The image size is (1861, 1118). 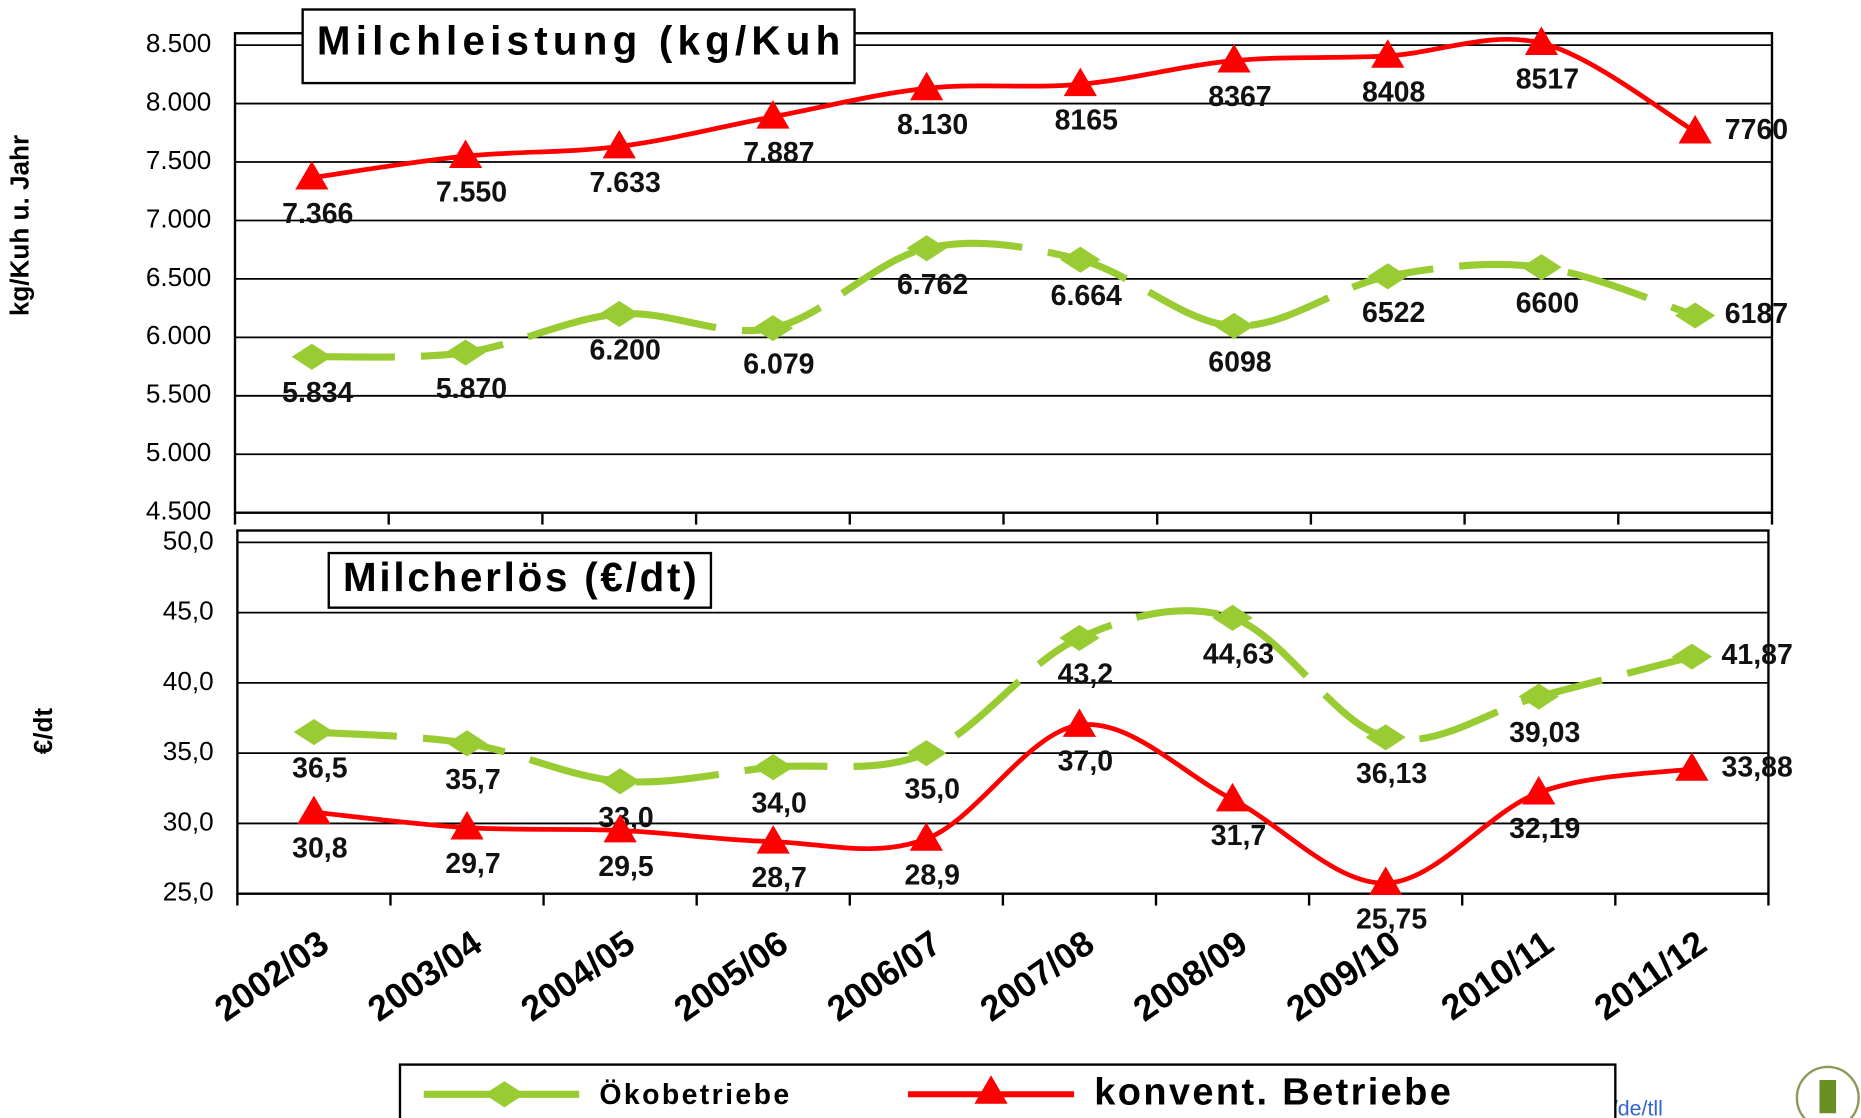 What do you see at coordinates (778, 153) in the screenshot?
I see `data-label: 7.887` at bounding box center [778, 153].